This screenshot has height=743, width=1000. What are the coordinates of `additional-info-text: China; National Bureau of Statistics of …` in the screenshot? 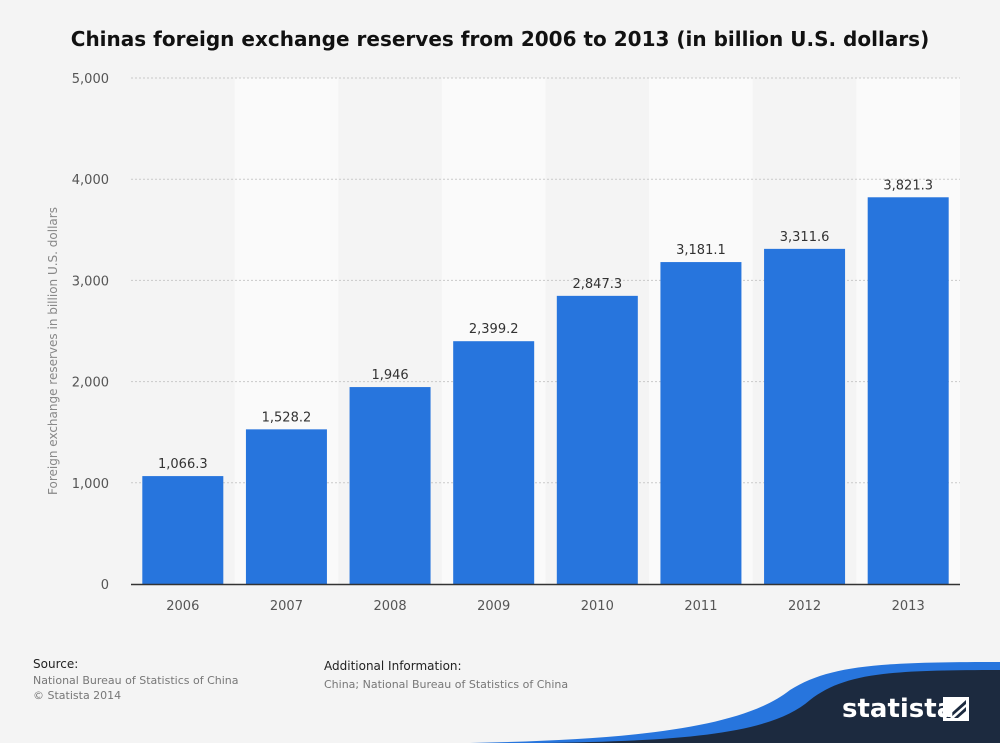 It's located at (446, 684).